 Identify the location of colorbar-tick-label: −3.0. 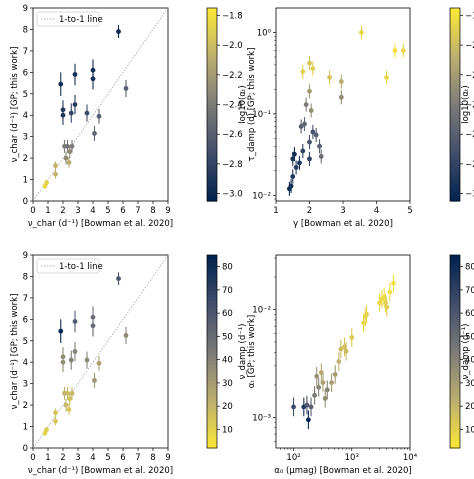
(232, 195).